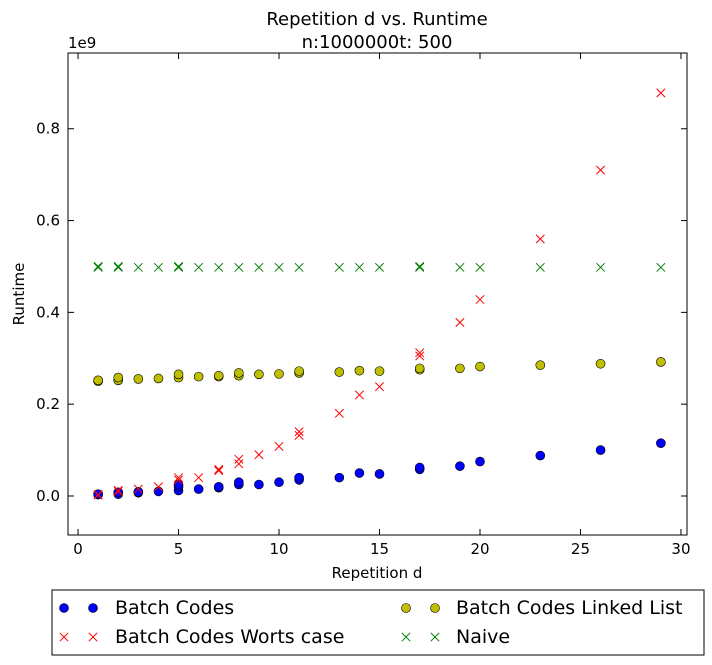 This screenshot has width=712, height=665. What do you see at coordinates (48, 129) in the screenshot?
I see `y-tick-label: 0.8` at bounding box center [48, 129].